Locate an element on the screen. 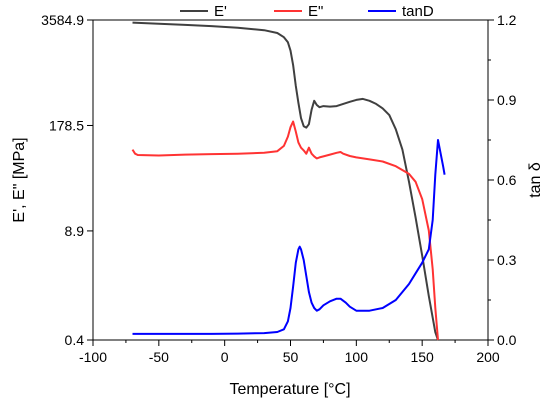  x-axis: -100 -50 0 50 100 150 200 is located at coordinates (289, 352).